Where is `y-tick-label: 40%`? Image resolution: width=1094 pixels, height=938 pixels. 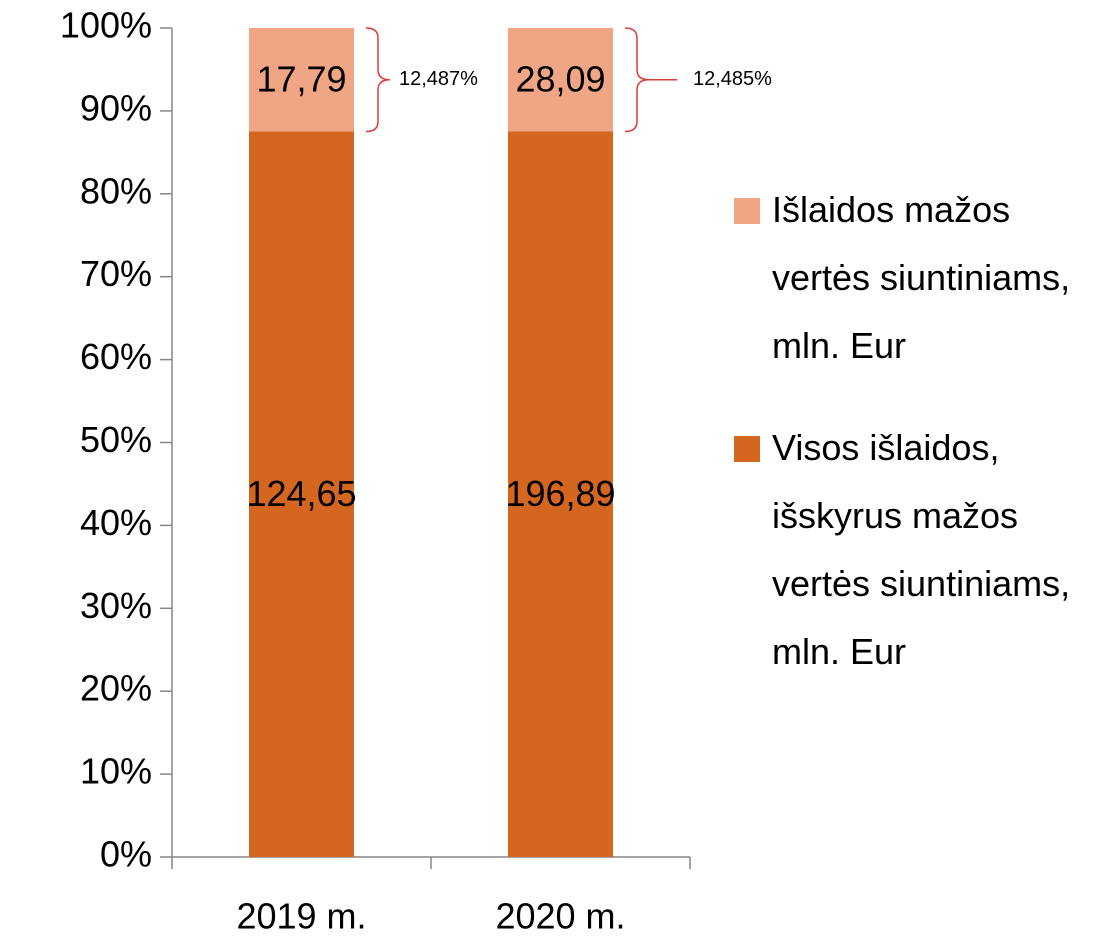
y-tick-label: 40% is located at coordinates (116, 522).